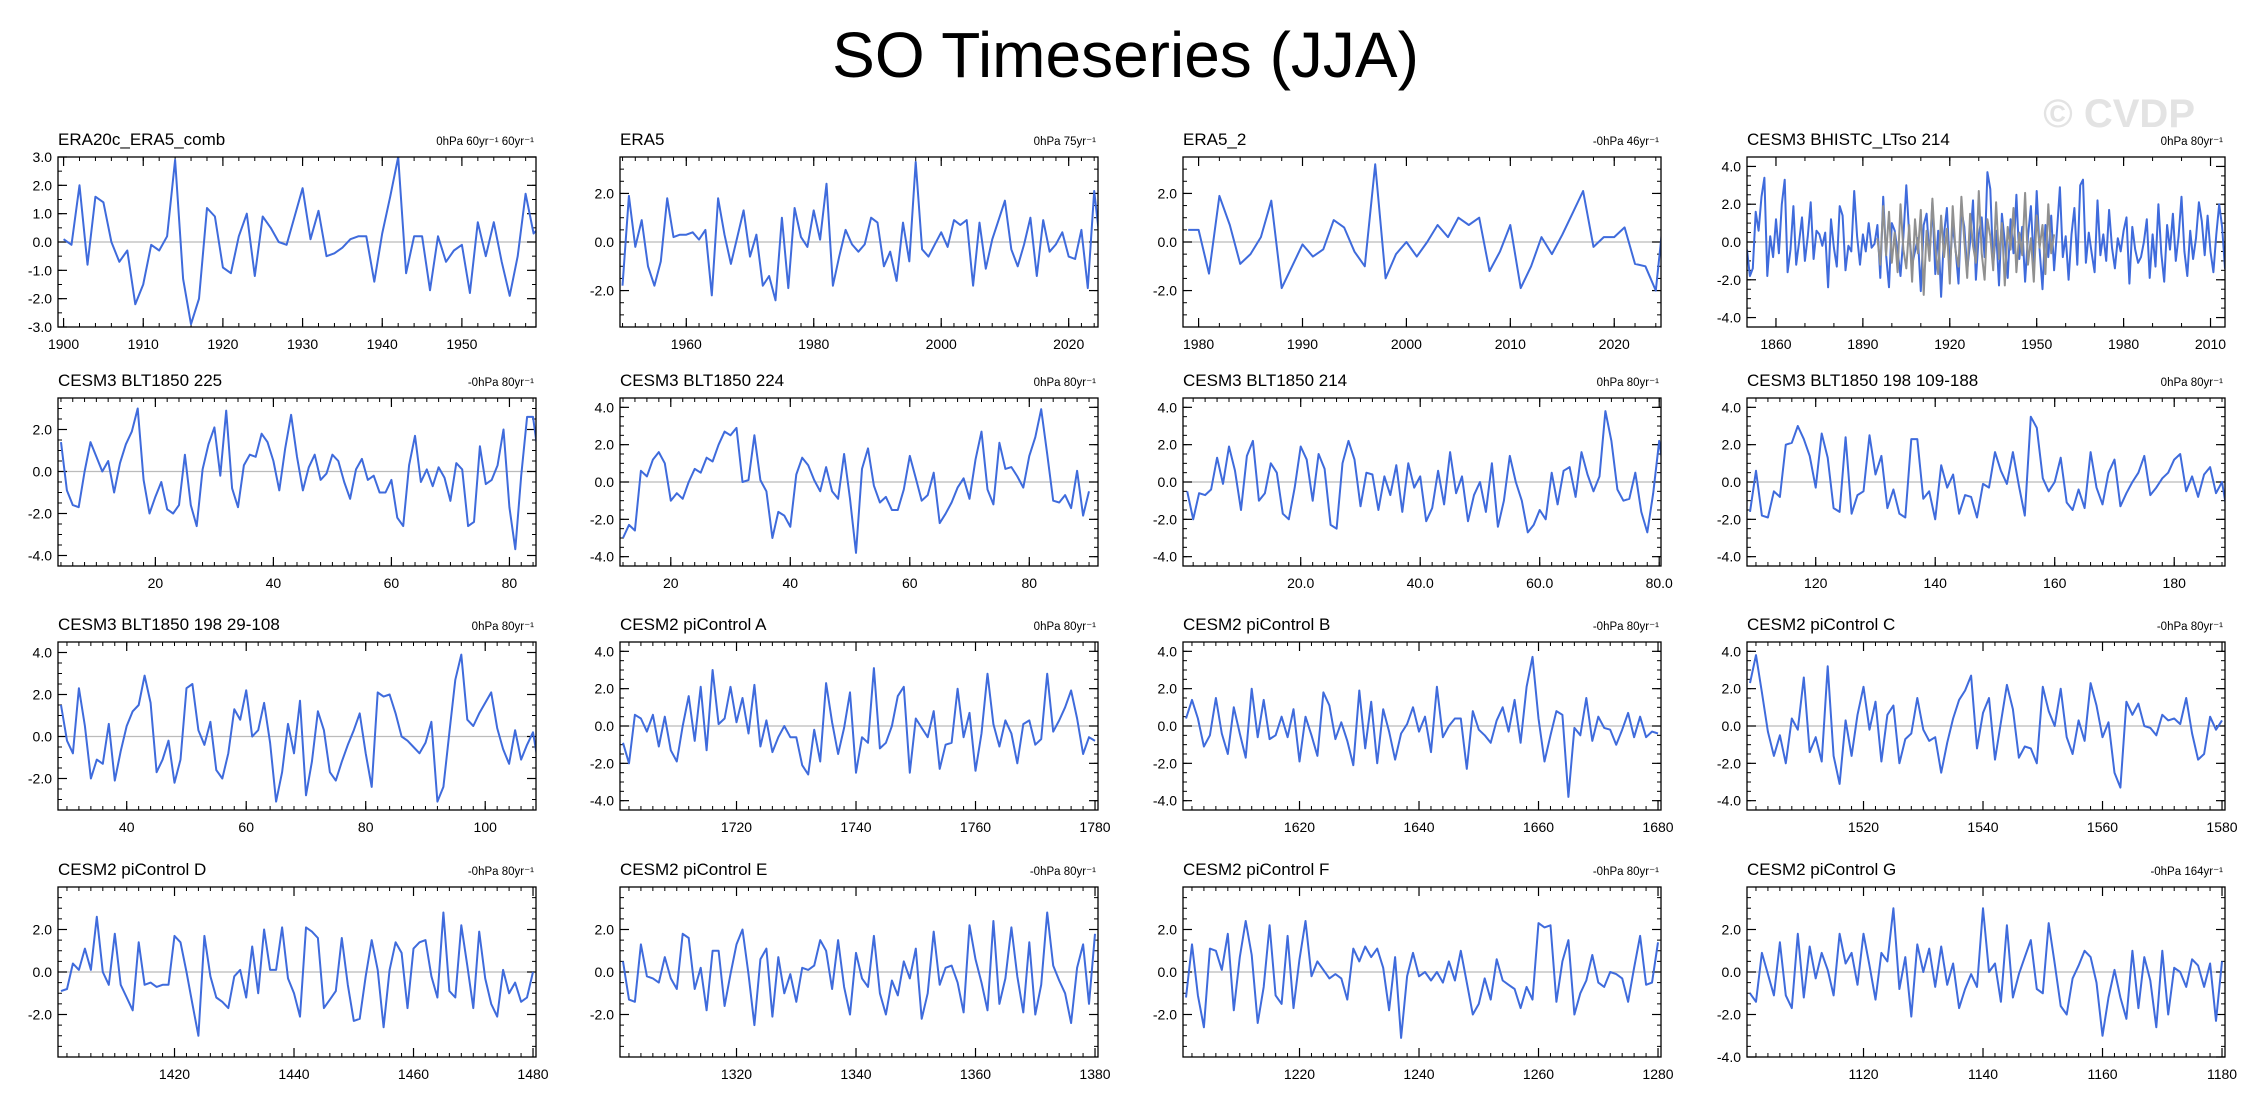  What do you see at coordinates (736, 1074) in the screenshot?
I see `x-tick-label: 1320` at bounding box center [736, 1074].